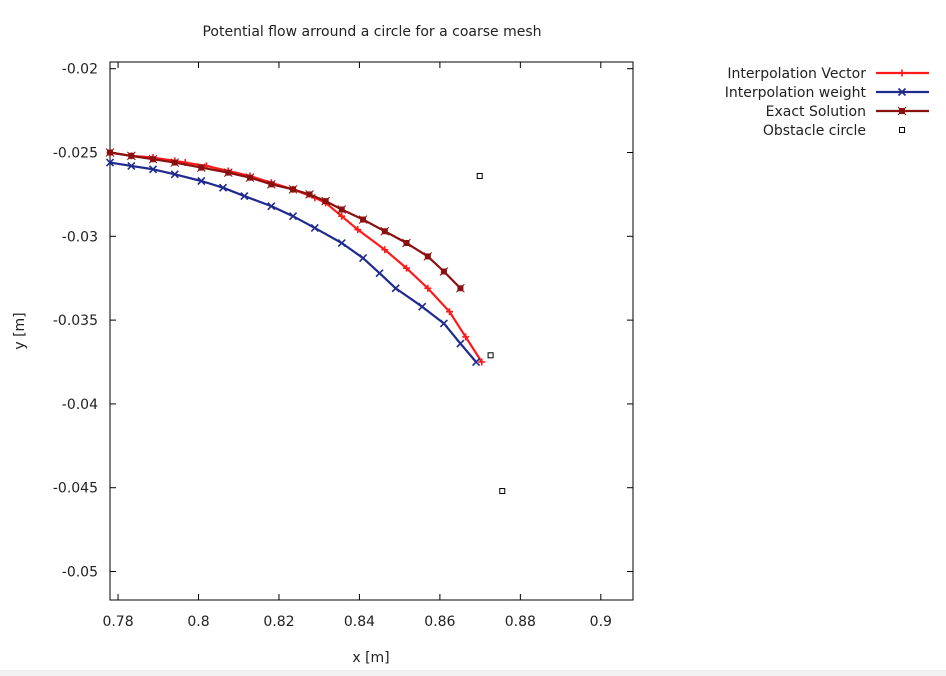 This screenshot has width=946, height=676. What do you see at coordinates (20, 330) in the screenshot?
I see `y-axis-label: y [m]` at bounding box center [20, 330].